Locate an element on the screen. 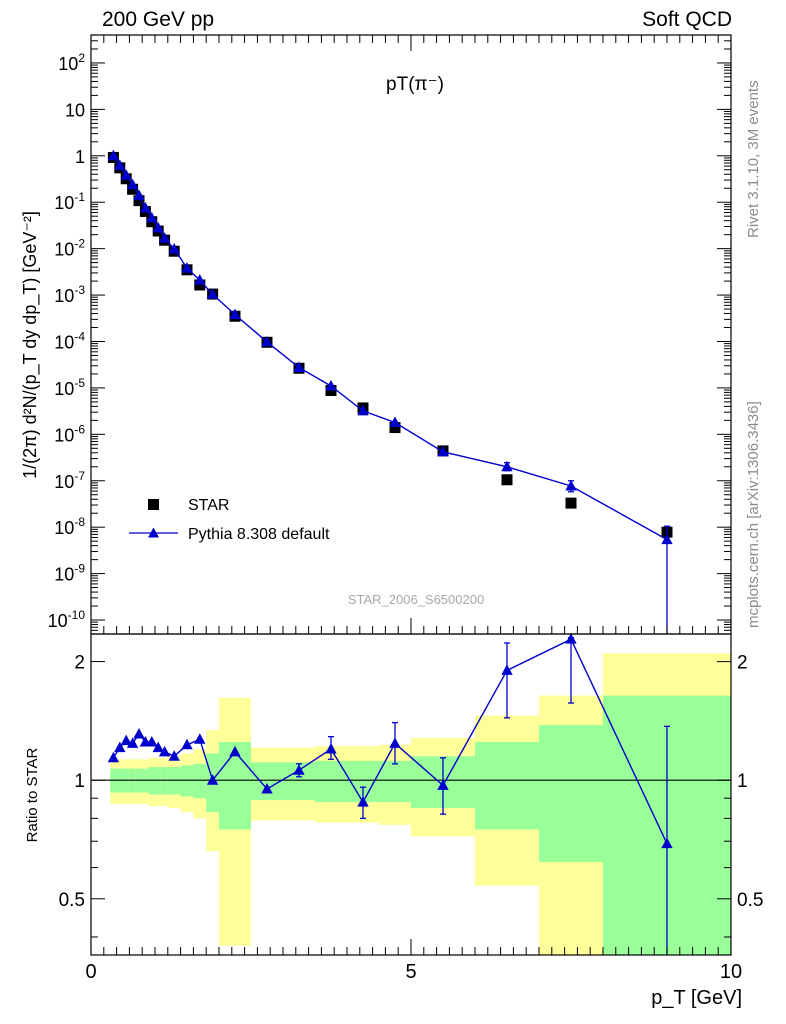 This screenshot has height=1024, width=786. main-ytick-label-10: 1 is located at coordinates (80, 157).